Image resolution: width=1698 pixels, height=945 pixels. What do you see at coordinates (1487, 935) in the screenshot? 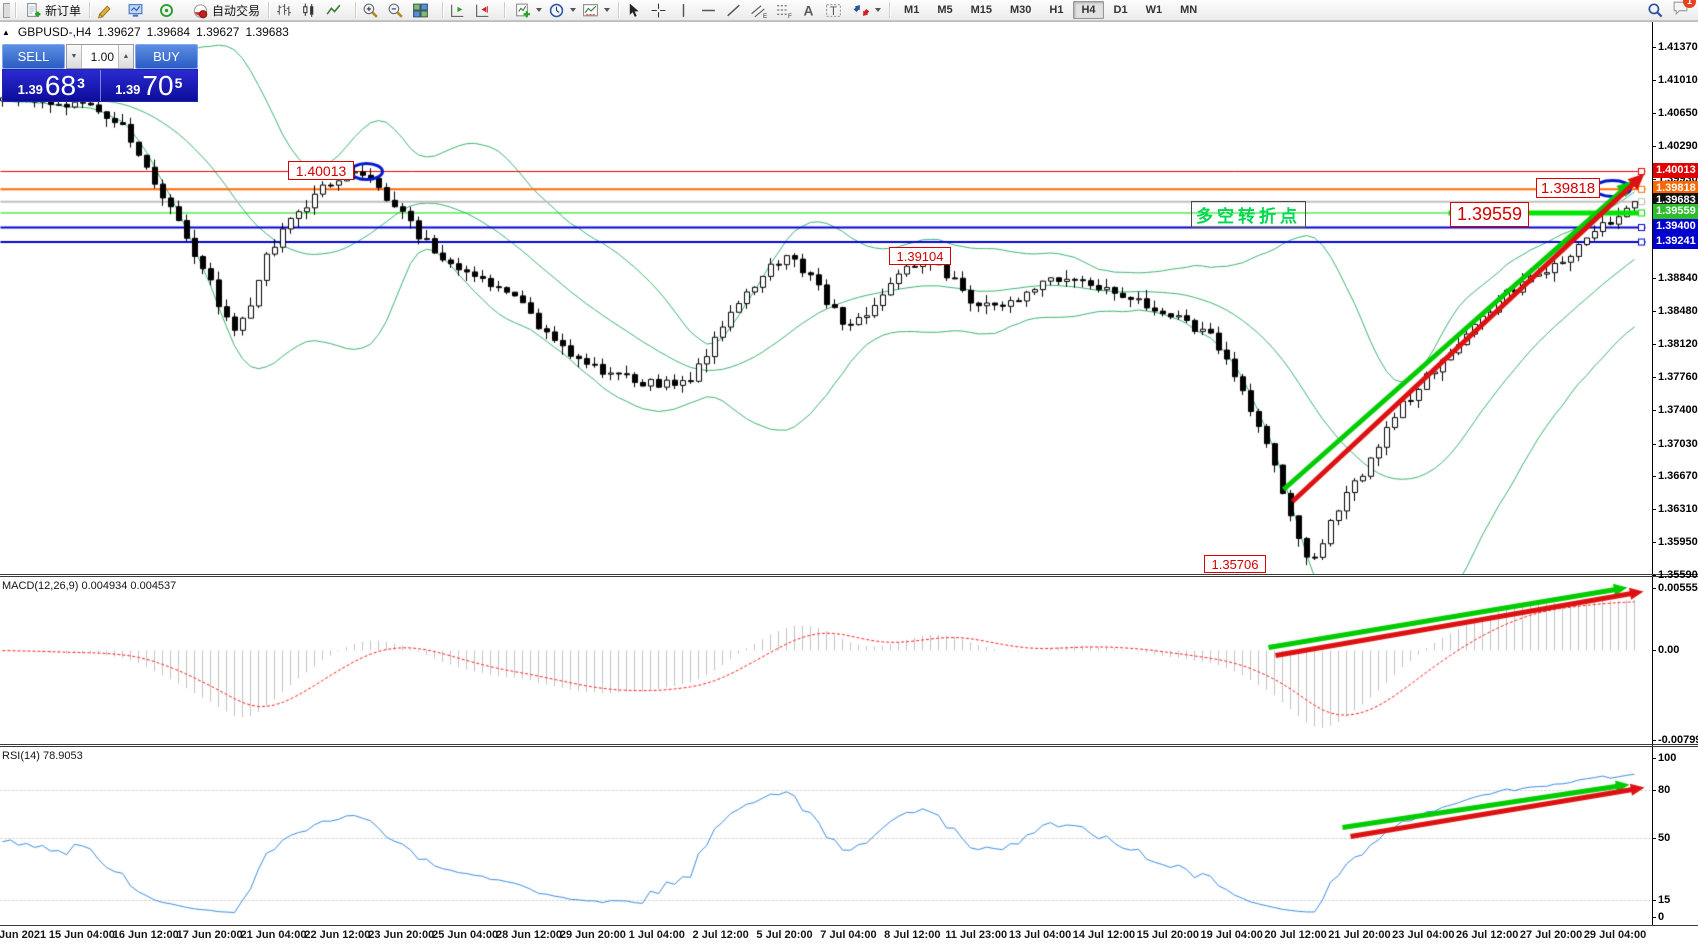
I see `time-axis-label: 26 Jul 12:00` at bounding box center [1487, 935].